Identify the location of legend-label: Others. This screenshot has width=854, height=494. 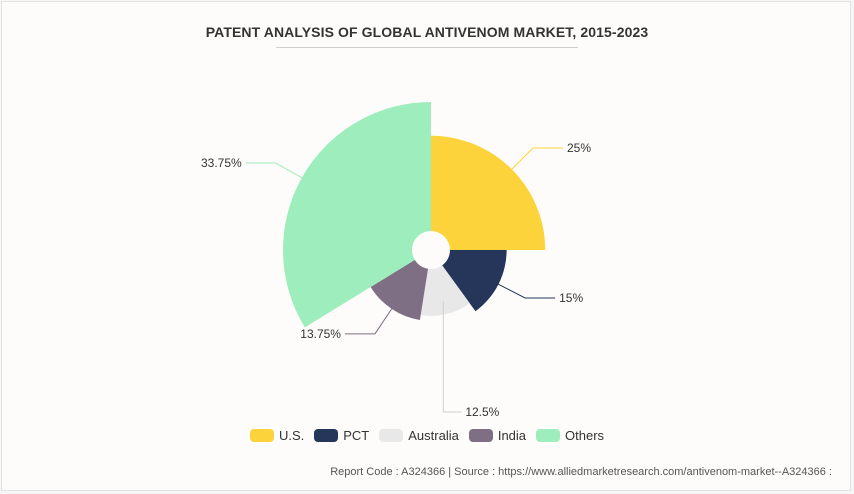
(585, 435).